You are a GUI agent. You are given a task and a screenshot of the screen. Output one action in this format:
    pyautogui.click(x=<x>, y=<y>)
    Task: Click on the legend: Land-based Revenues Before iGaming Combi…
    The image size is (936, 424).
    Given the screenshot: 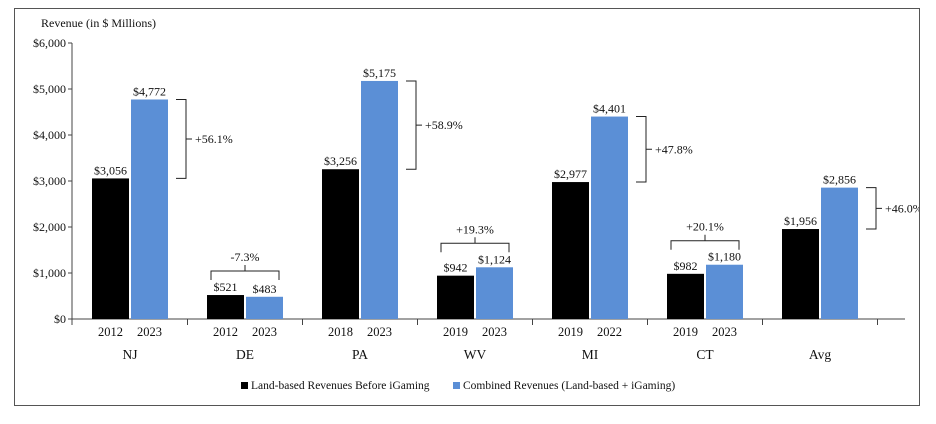 What is the action you would take?
    pyautogui.click(x=458, y=386)
    